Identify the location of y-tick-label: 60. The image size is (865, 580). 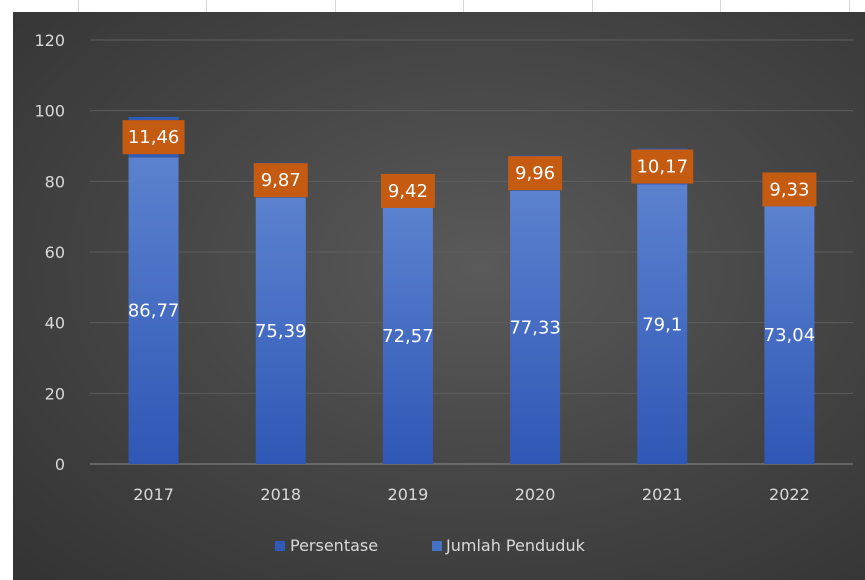
(55, 252).